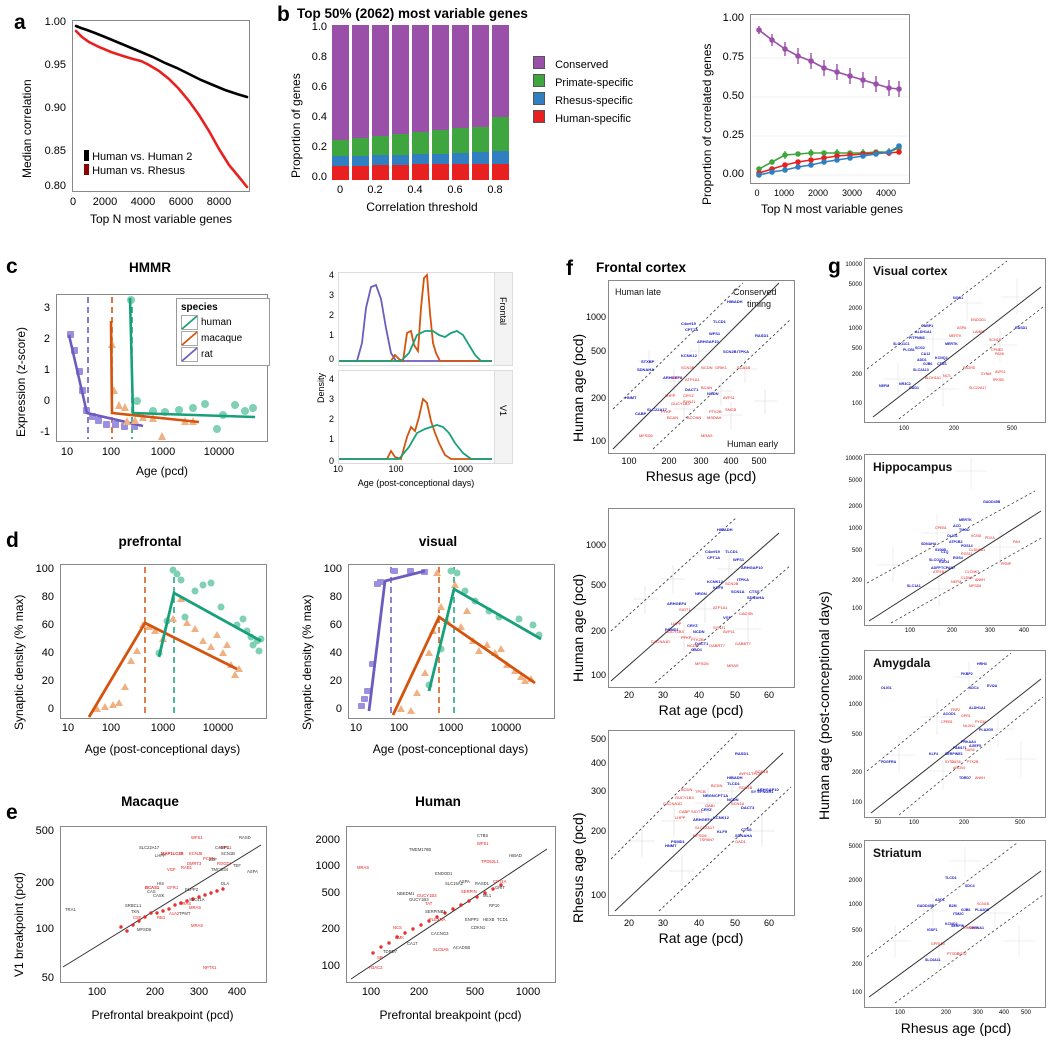  I want to click on panel-b-legend-item-3: Human-specific, so click(583, 117).